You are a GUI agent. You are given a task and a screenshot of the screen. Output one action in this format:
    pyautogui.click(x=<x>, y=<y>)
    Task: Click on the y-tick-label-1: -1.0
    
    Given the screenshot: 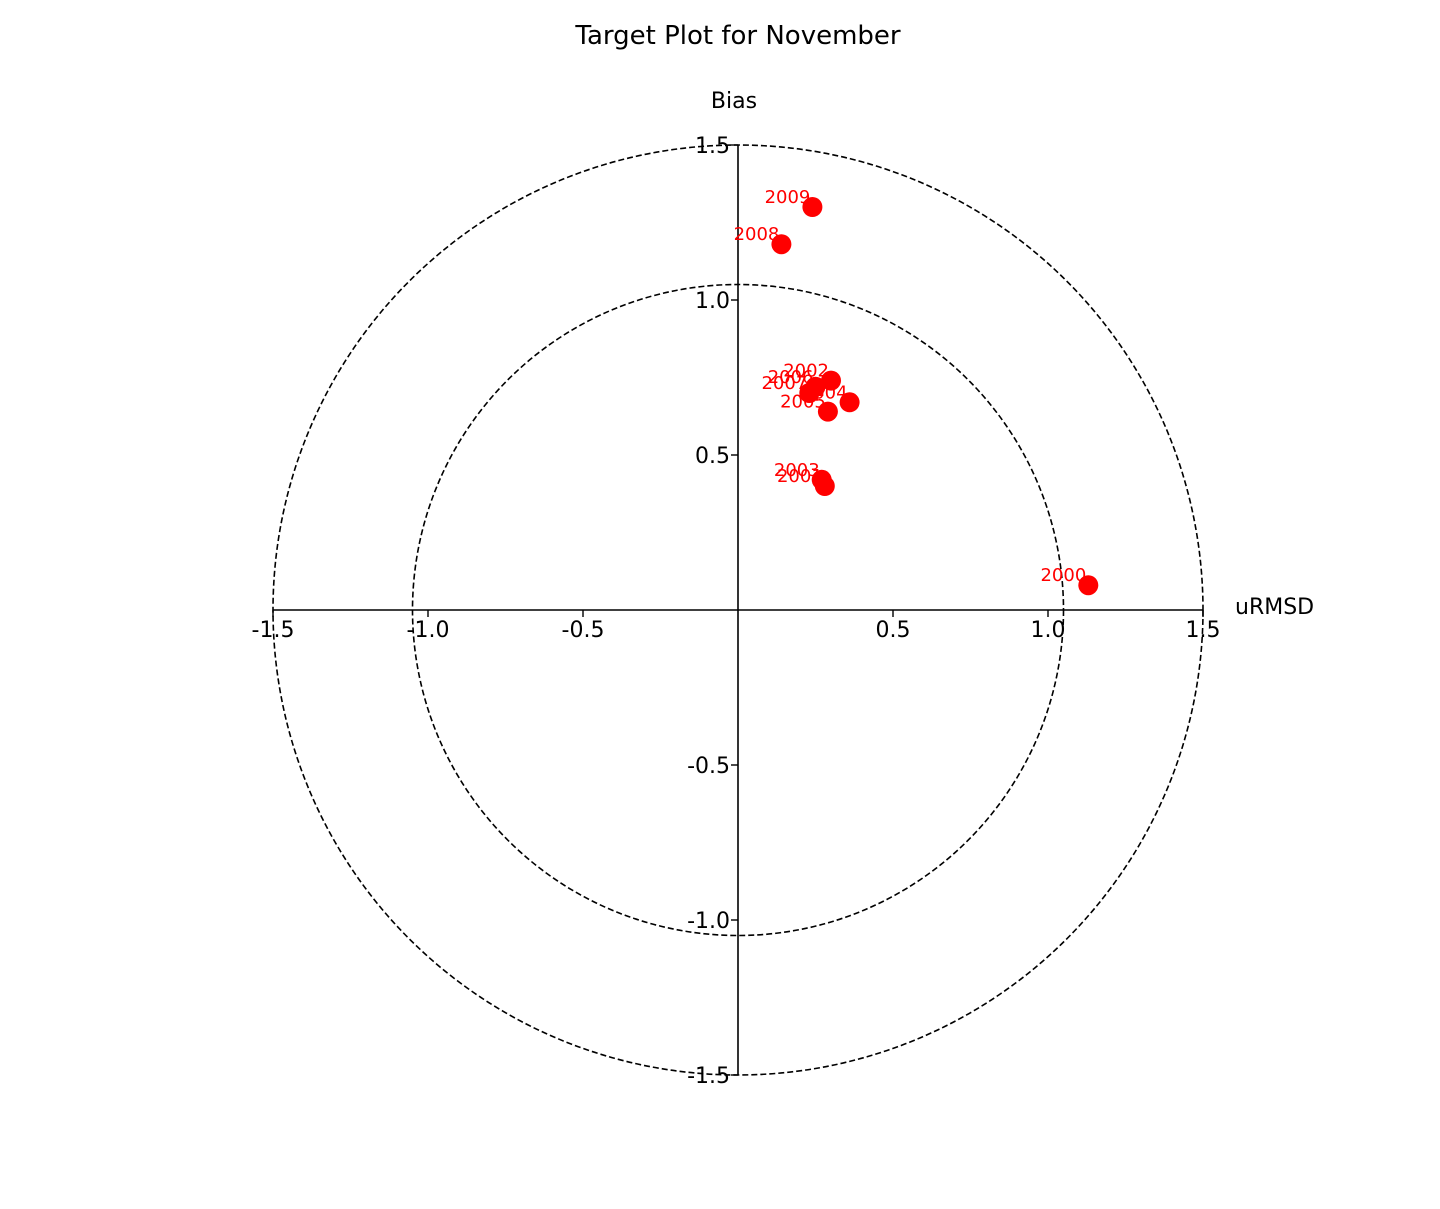 What is the action you would take?
    pyautogui.click(x=708, y=921)
    